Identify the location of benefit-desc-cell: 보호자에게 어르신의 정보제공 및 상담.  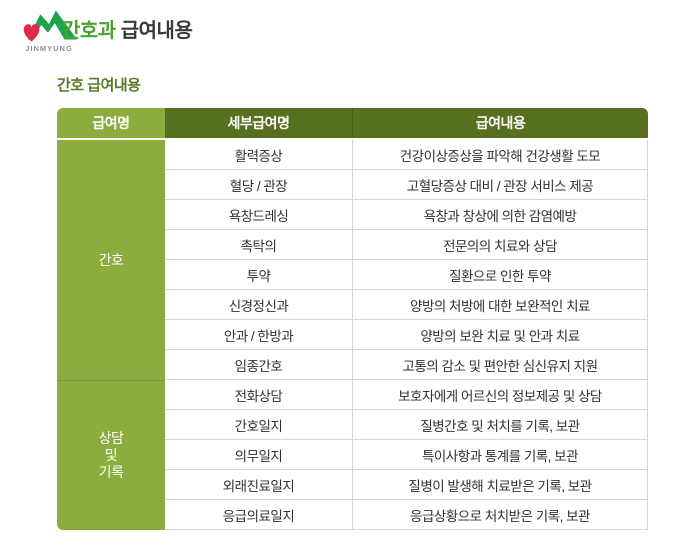
(500, 396).